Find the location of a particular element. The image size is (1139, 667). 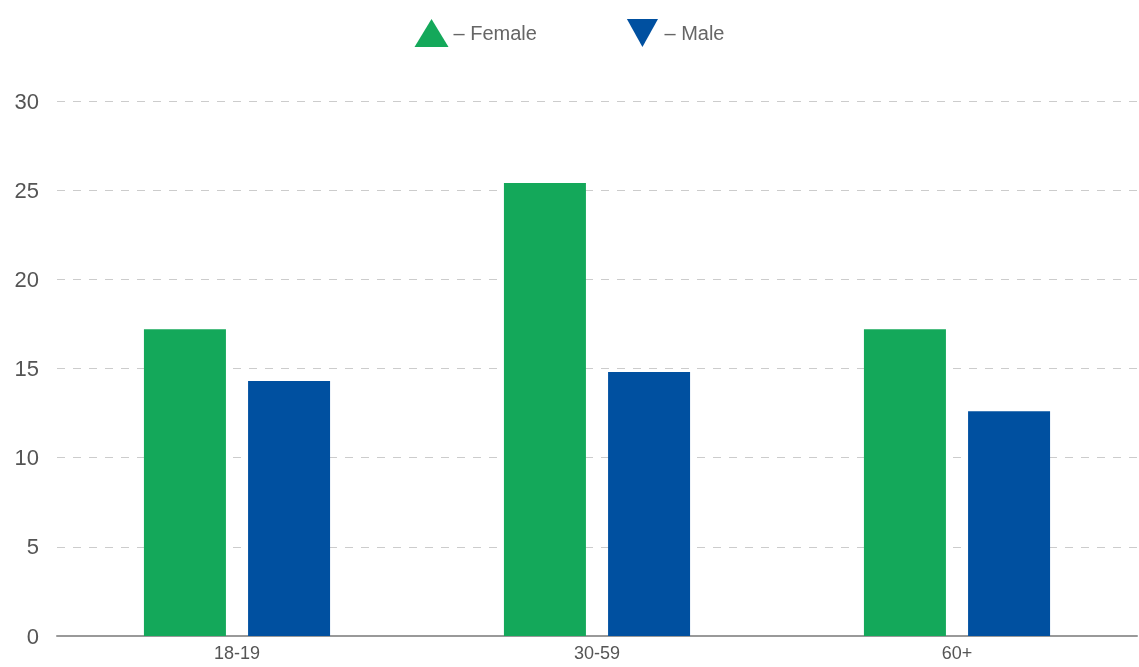

x-tick-label: 30-59 is located at coordinates (597, 653).